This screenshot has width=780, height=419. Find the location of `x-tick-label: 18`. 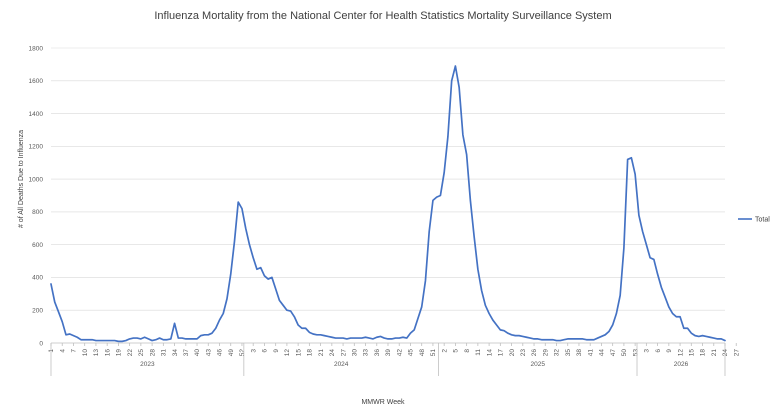

x-tick-label: 18 is located at coordinates (703, 353).